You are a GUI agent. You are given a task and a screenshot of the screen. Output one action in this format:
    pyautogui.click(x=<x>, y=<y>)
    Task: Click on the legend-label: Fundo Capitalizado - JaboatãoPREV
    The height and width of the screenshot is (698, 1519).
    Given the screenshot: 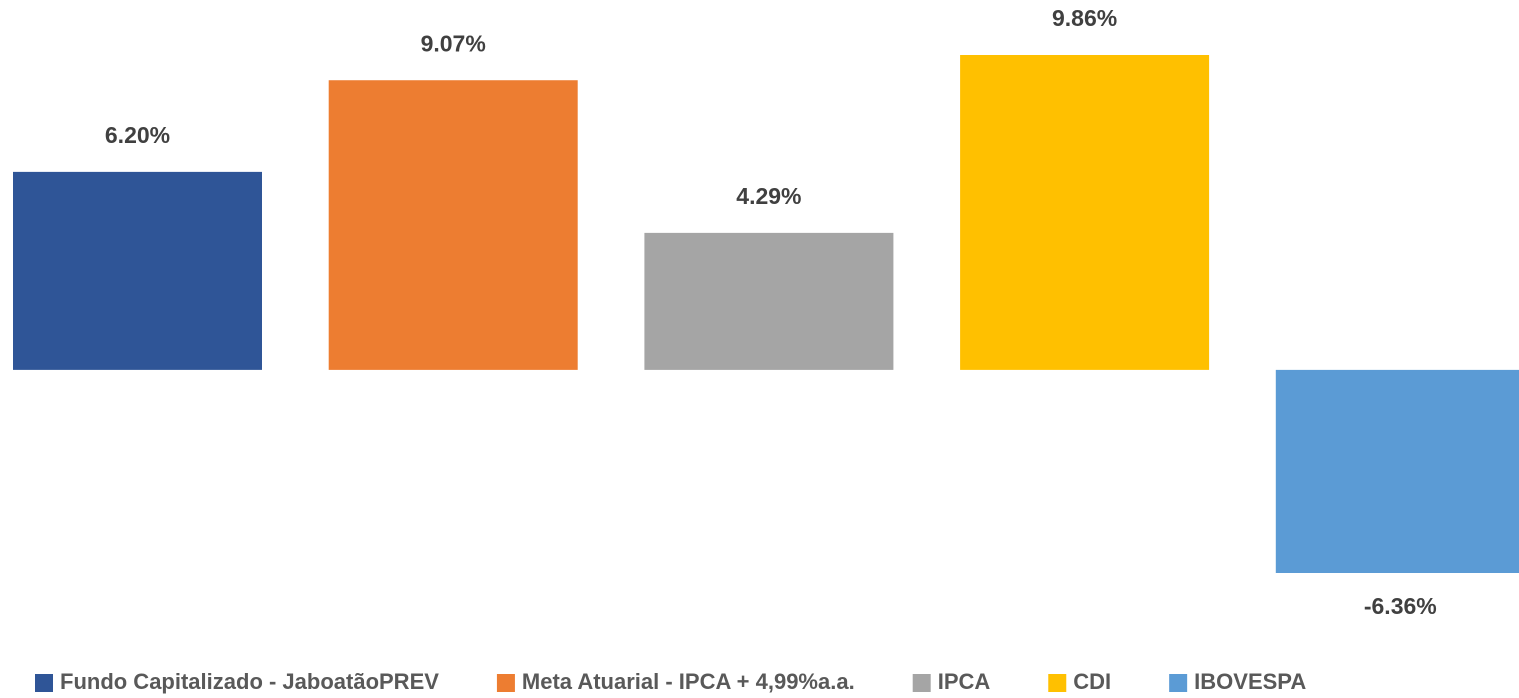 What is the action you would take?
    pyautogui.click(x=249, y=681)
    